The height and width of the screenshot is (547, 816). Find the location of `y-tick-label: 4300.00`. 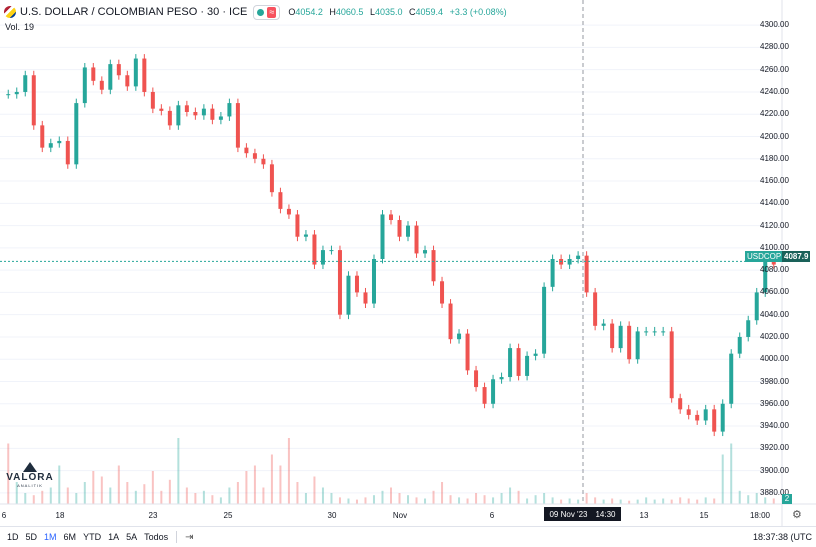

y-tick-label: 4300.00 is located at coordinates (774, 25).